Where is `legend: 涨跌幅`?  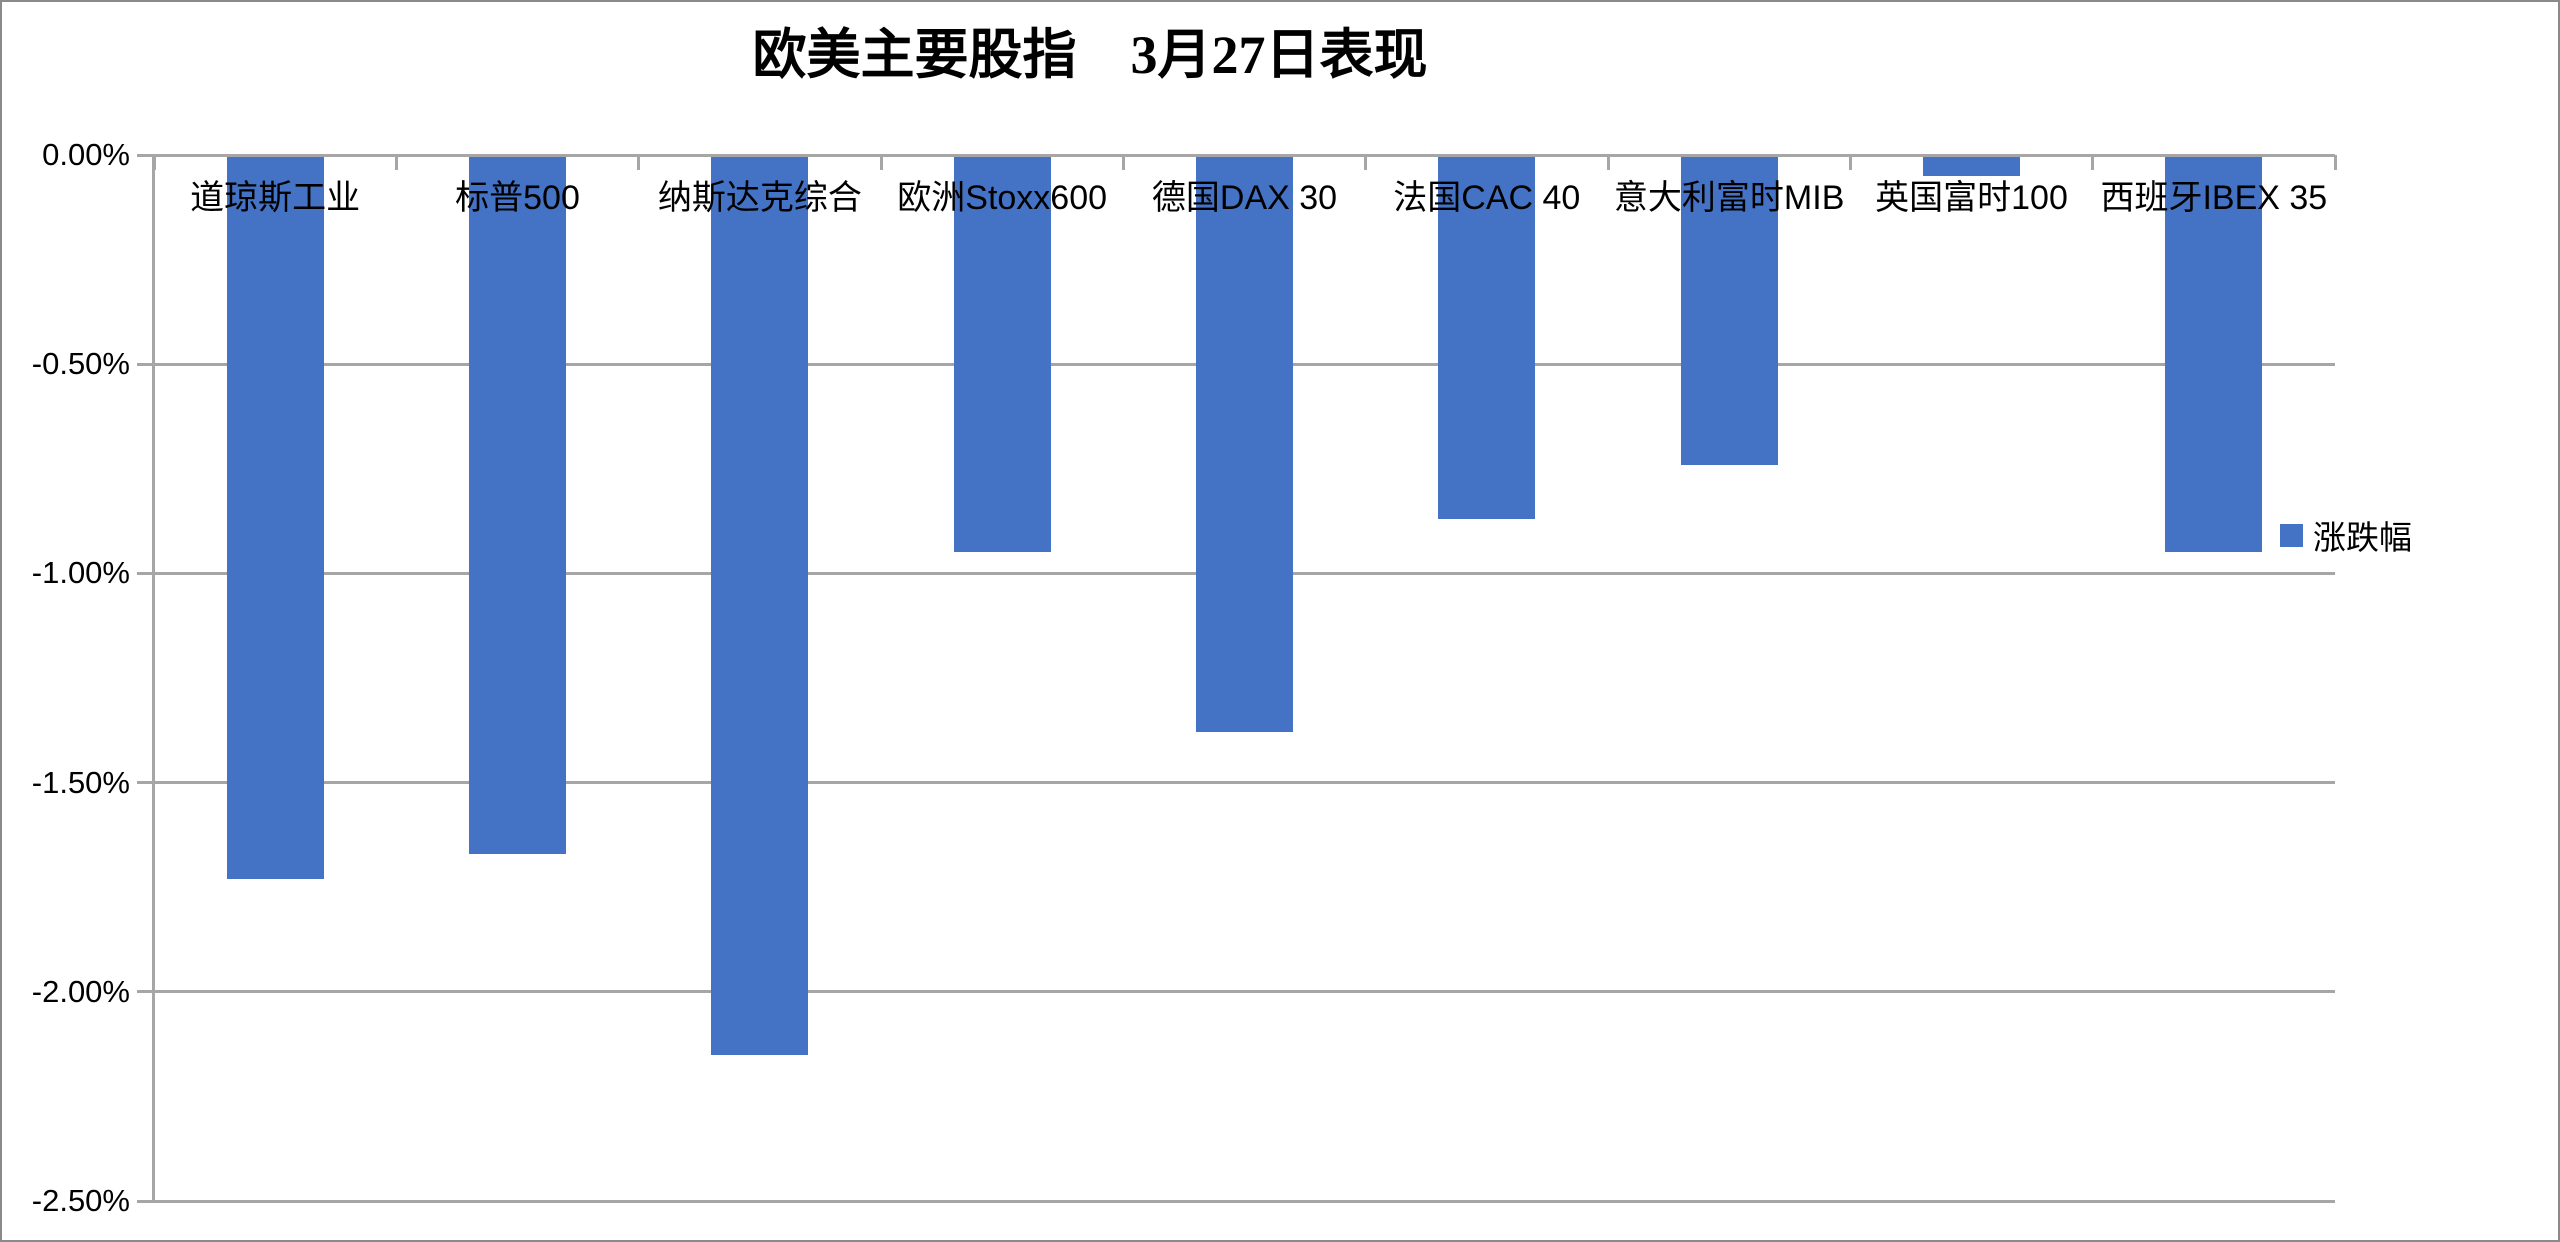 legend: 涨跌幅 is located at coordinates (2346, 535).